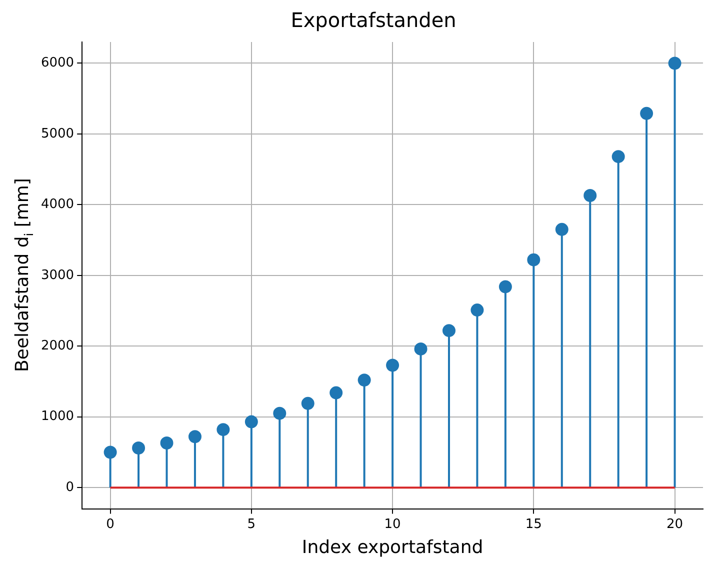 This screenshot has height=561, width=710. I want to click on x-tick-label: 5, so click(251, 524).